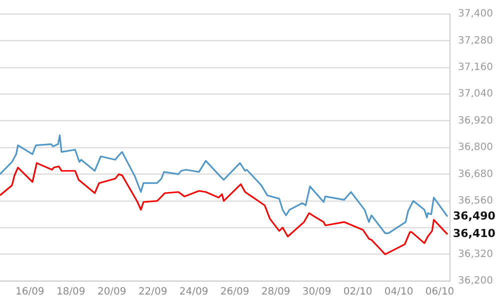  Describe the element at coordinates (475, 40) in the screenshot. I see `y-tick-label: 37,280` at that location.